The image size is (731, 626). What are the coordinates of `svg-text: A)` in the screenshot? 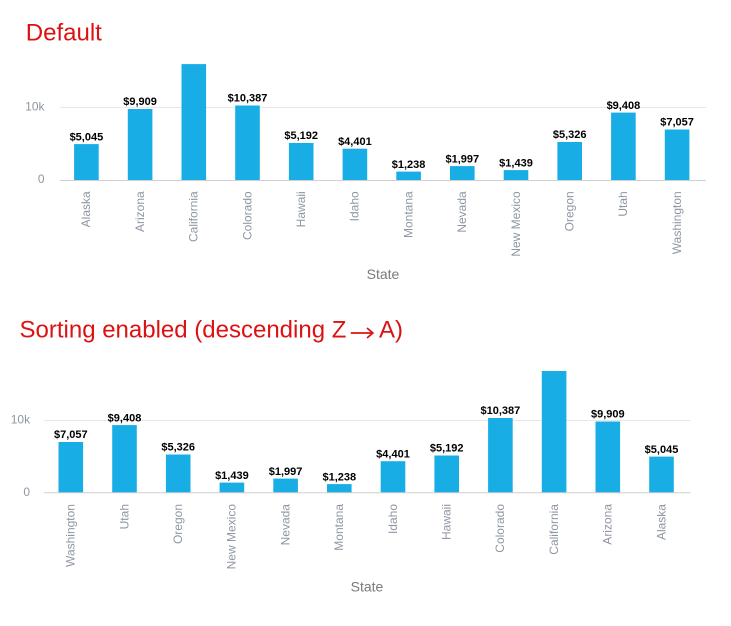 It's located at (391, 330).